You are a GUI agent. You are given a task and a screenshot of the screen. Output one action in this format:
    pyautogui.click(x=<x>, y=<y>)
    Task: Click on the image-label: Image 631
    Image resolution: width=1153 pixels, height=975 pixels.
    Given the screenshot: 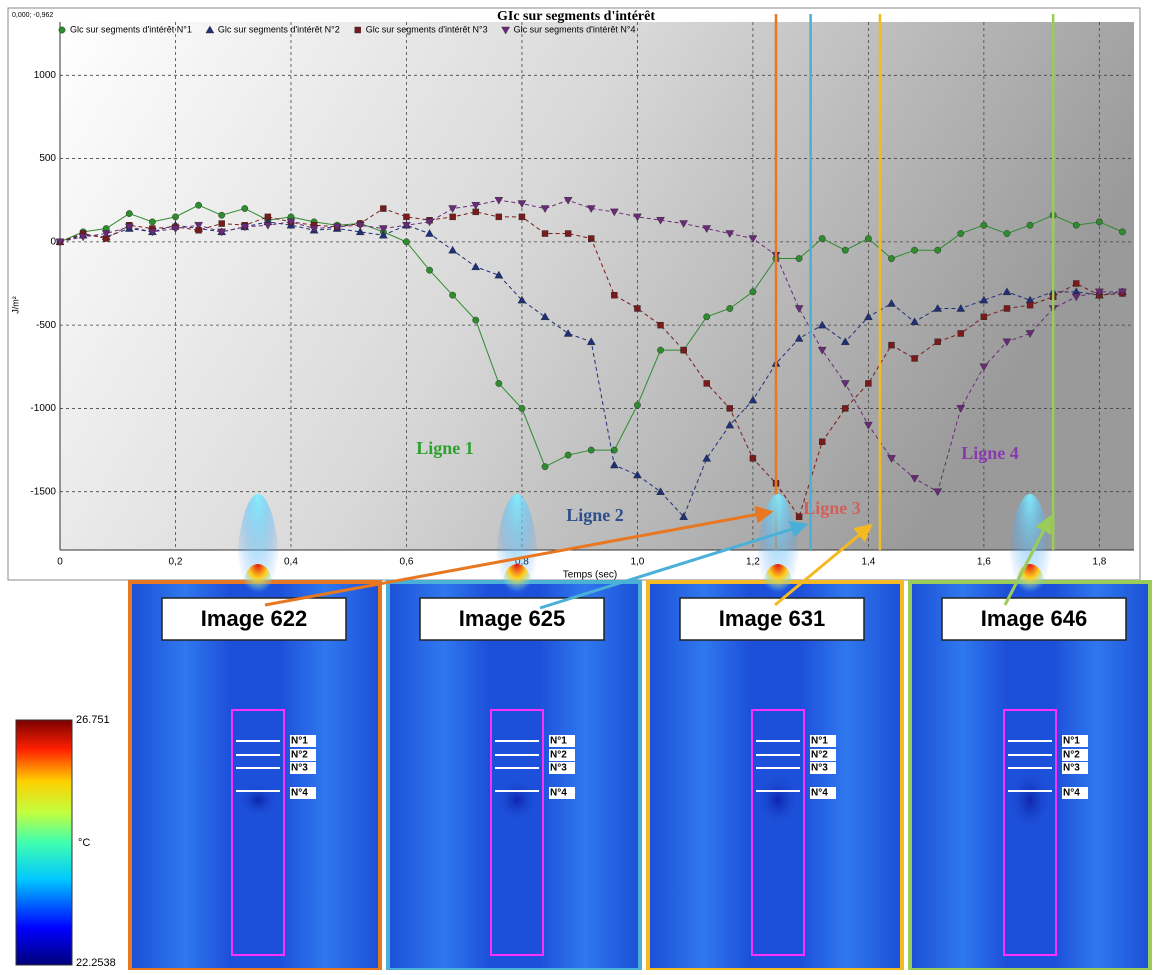 What is the action you would take?
    pyautogui.click(x=772, y=618)
    